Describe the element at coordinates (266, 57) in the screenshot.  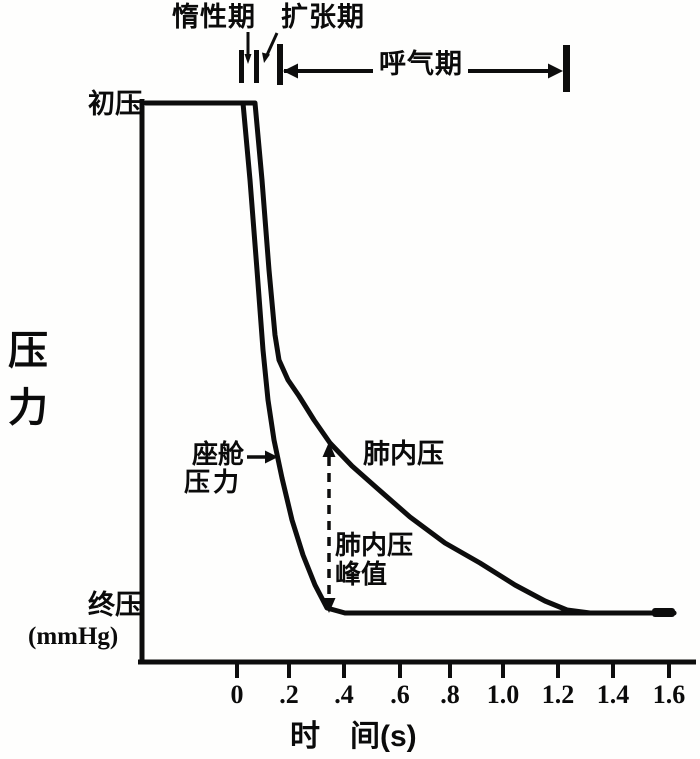
I see `expansion-phase-leader-arrowhead-icon` at that location.